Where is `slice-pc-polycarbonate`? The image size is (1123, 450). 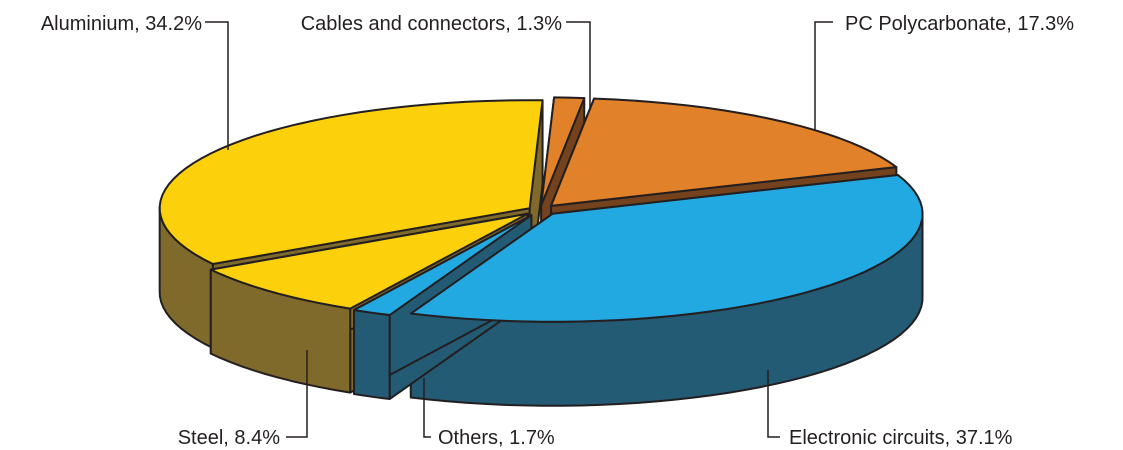 slice-pc-polycarbonate is located at coordinates (724, 152).